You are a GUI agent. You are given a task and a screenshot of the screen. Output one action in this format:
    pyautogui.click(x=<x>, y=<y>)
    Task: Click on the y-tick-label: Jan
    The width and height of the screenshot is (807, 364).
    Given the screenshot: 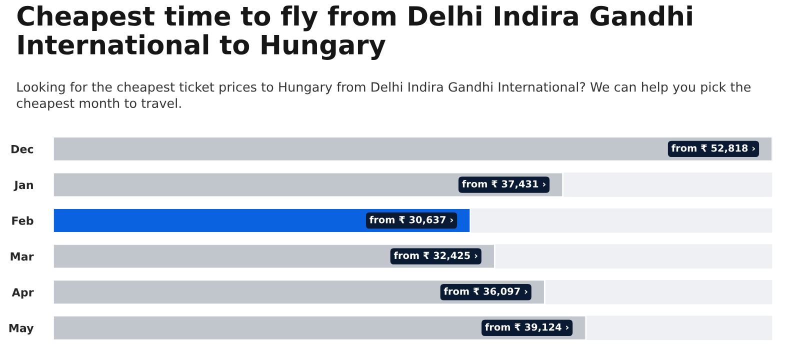 What is the action you would take?
    pyautogui.click(x=23, y=186)
    